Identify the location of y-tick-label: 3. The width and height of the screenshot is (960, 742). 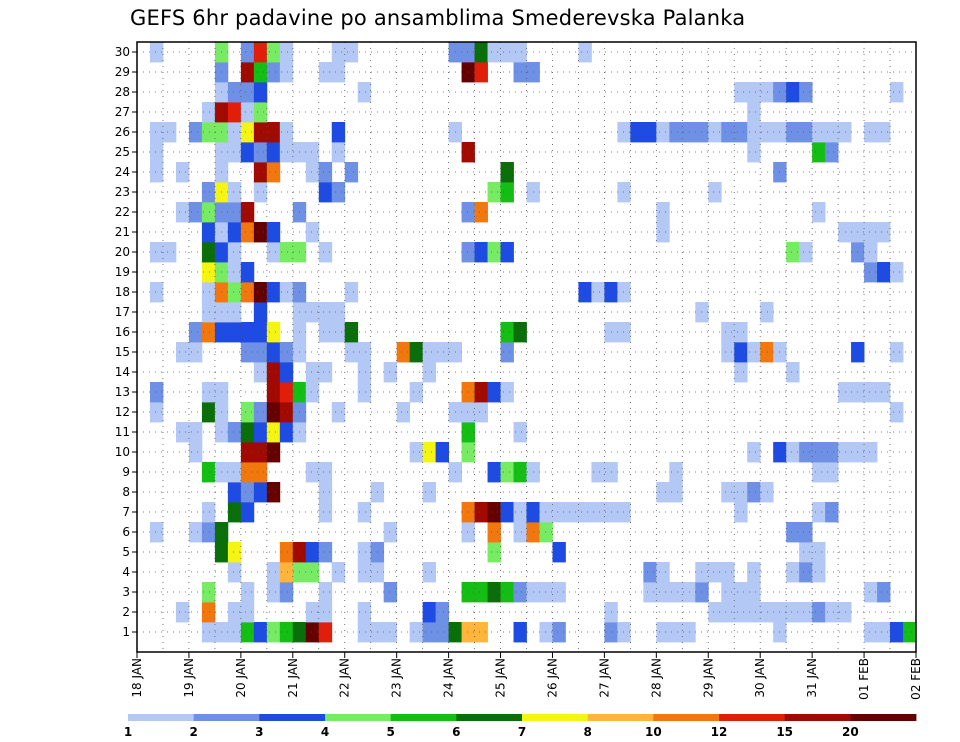
(126, 592).